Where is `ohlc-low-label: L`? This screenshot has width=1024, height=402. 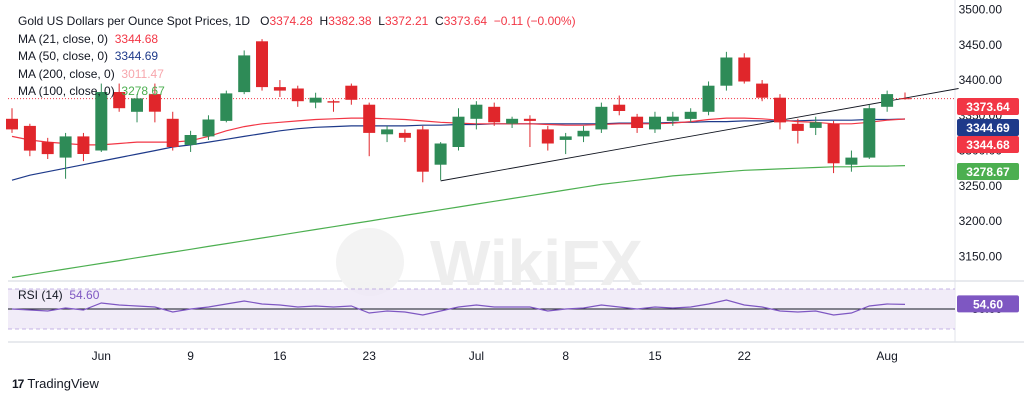
ohlc-low-label: L is located at coordinates (381, 21).